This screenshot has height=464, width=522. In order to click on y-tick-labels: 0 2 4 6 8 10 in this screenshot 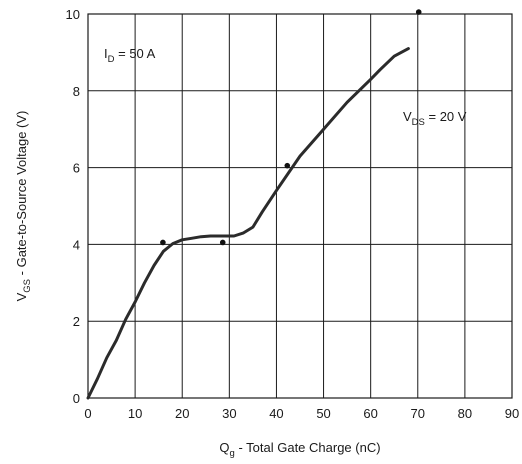, I will do `click(73, 206)`.